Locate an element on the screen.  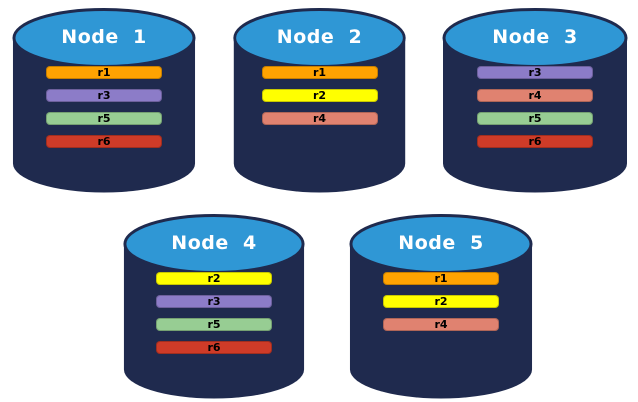
node-label: Node 4 is located at coordinates (214, 243).